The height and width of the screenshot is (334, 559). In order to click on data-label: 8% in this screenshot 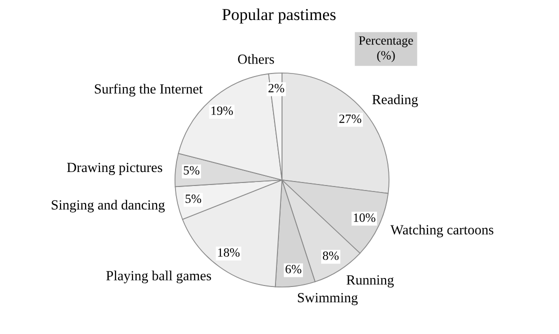, I will do `click(330, 255)`.